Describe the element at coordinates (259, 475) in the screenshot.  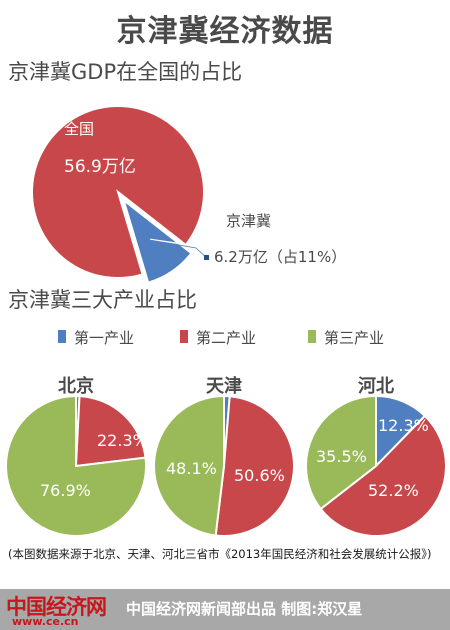
I see `天津-label-2: 50.6%` at that location.